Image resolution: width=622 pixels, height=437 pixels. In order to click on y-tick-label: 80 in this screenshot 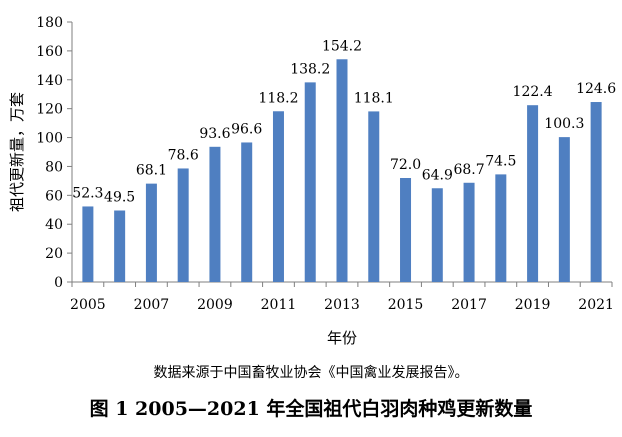, I will do `click(54, 167)`.